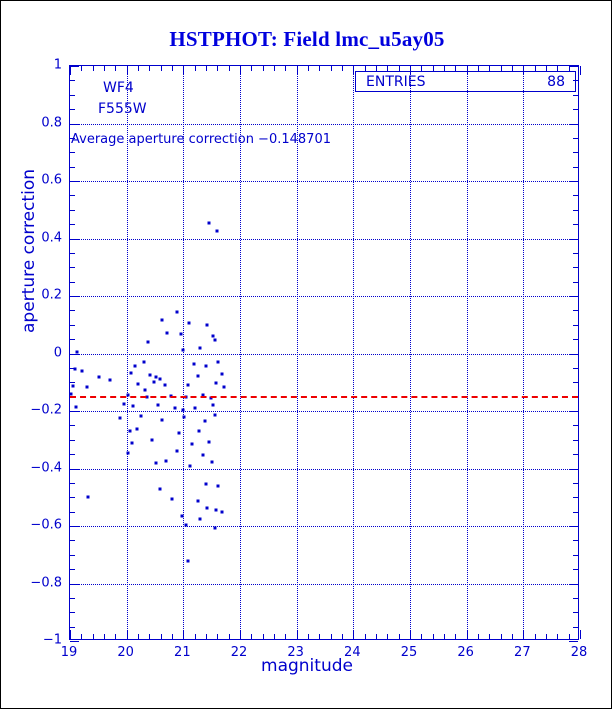 This screenshot has width=612, height=709. I want to click on gridline-horizontal, so click(324, 469).